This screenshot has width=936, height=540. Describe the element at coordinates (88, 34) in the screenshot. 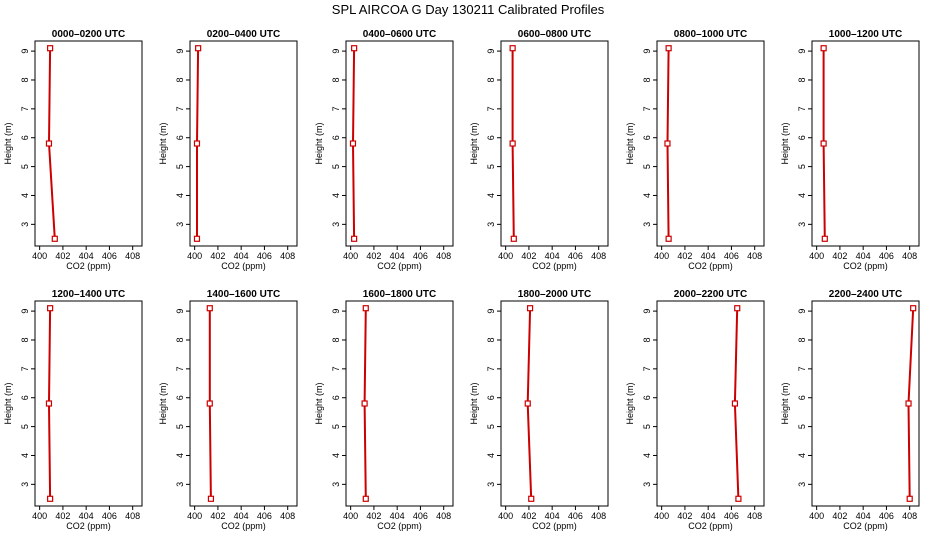

I see `panel-title: 0000–0200 UTC` at that location.